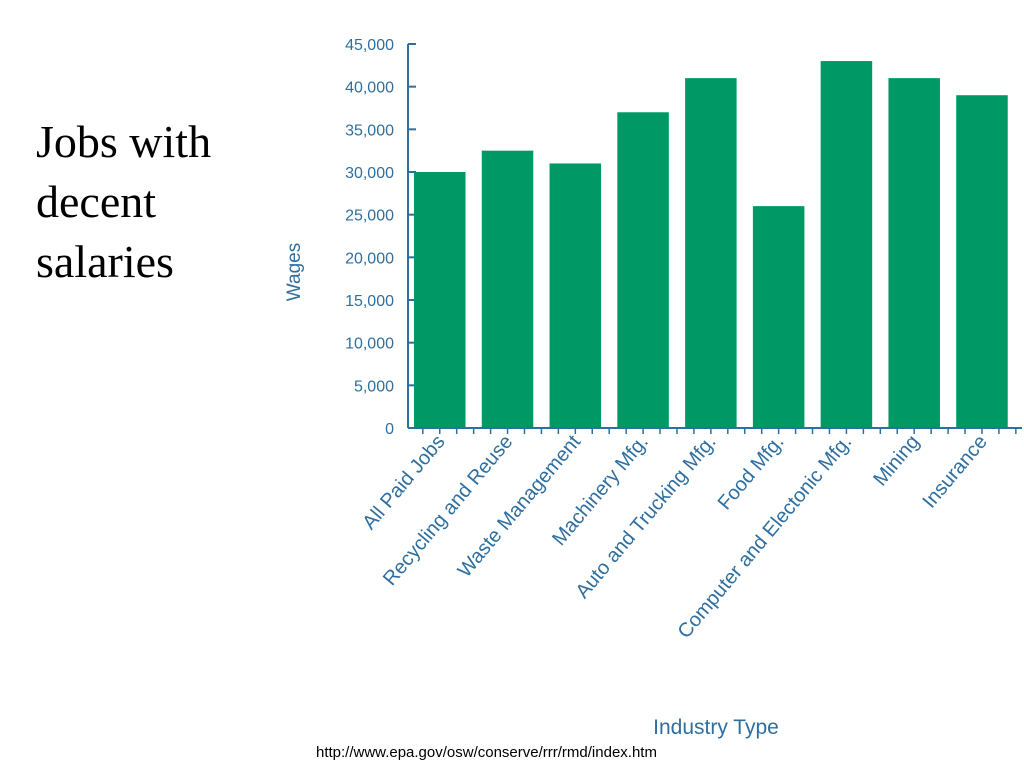  I want to click on y-tick-label: 35,000, so click(369, 130).